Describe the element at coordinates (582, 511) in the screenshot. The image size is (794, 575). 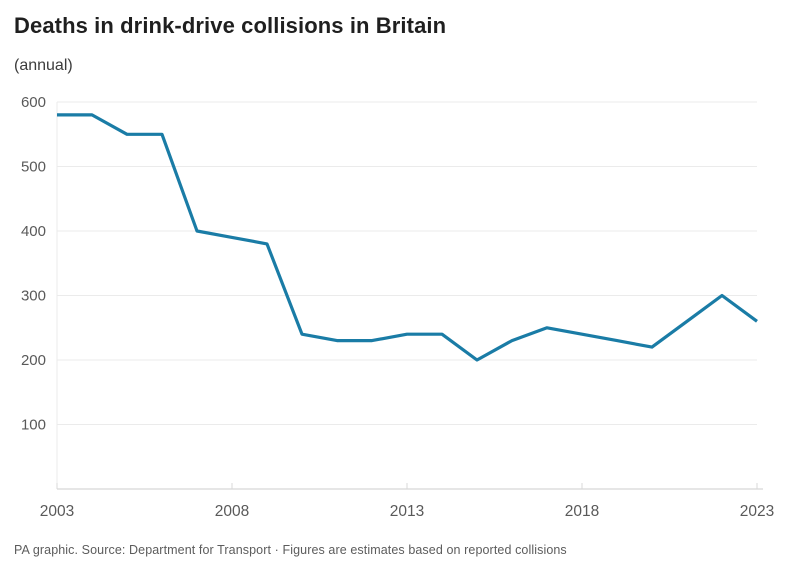
I see `x-tick-label: 2018` at that location.